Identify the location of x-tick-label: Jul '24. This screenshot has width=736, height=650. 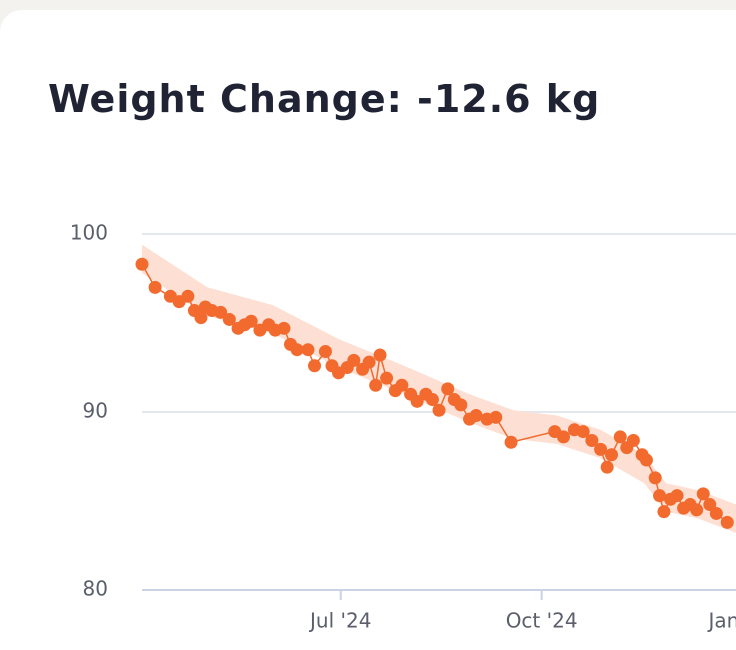
(339, 621).